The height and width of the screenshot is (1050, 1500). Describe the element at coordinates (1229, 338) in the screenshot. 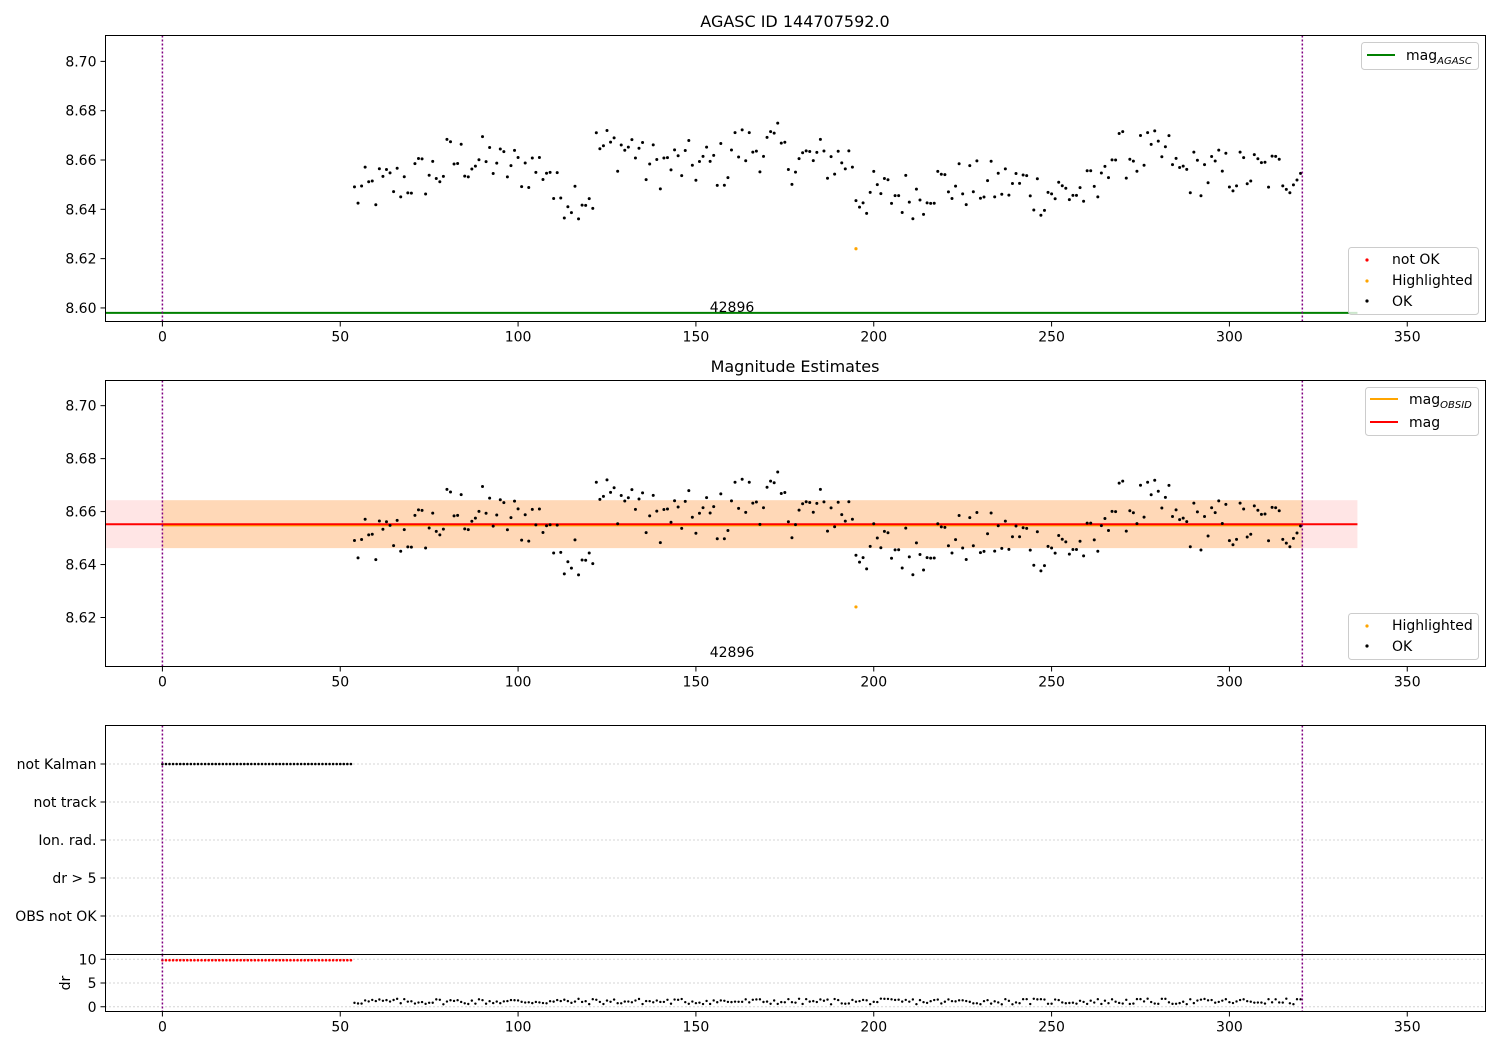

I see `x-tick-label: 300` at that location.